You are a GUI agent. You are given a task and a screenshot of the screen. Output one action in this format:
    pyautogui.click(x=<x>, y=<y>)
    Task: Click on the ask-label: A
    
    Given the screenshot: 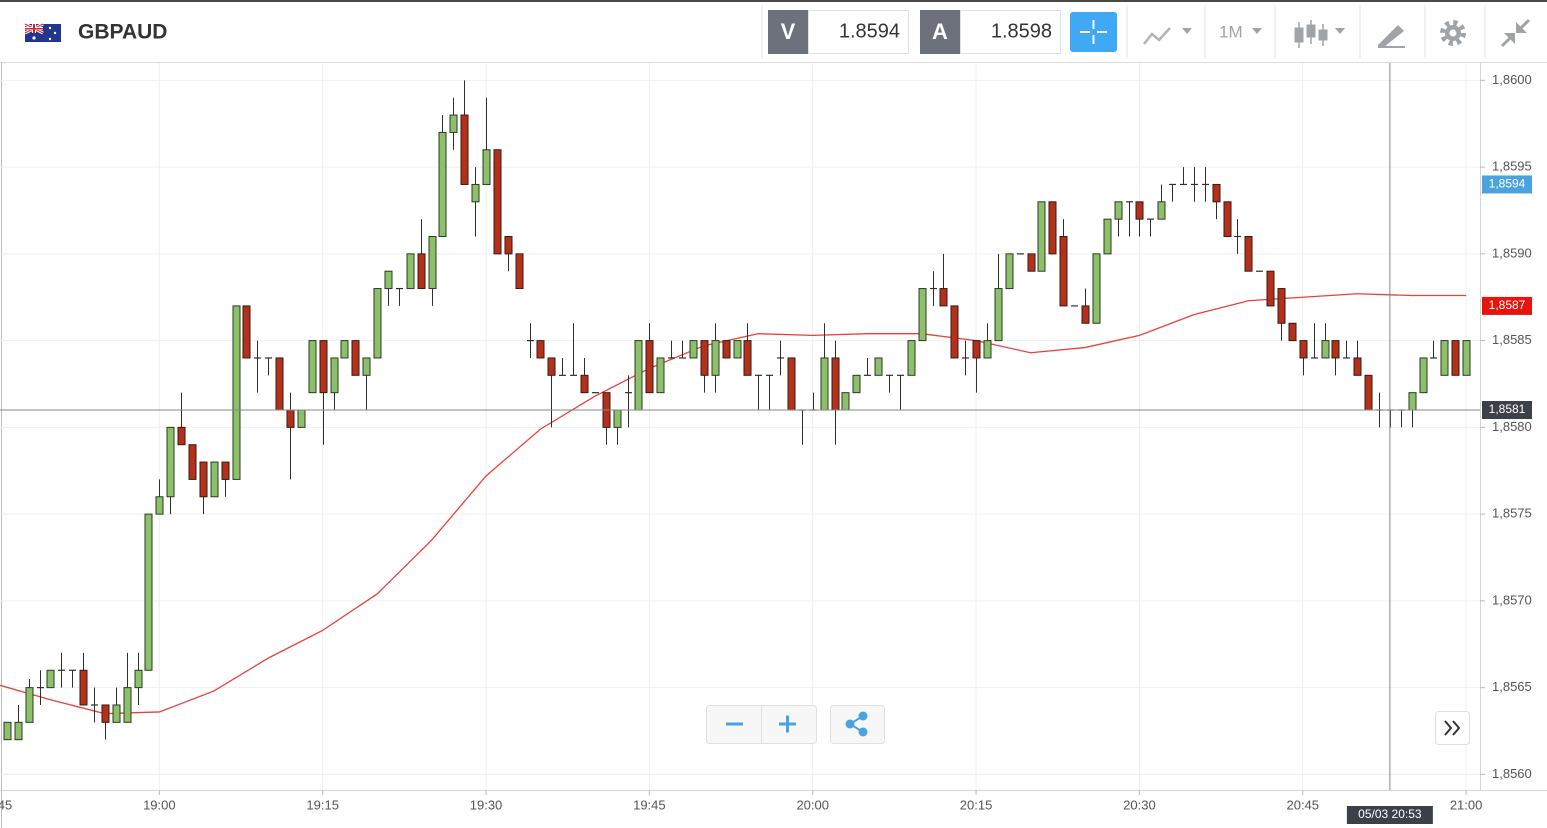 What is the action you would take?
    pyautogui.click(x=940, y=31)
    